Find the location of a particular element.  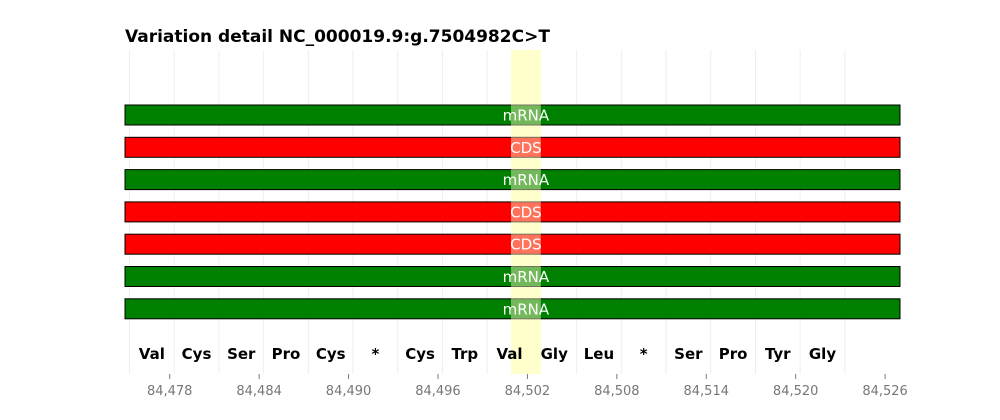

amino-acid-2: Ser is located at coordinates (241, 354).